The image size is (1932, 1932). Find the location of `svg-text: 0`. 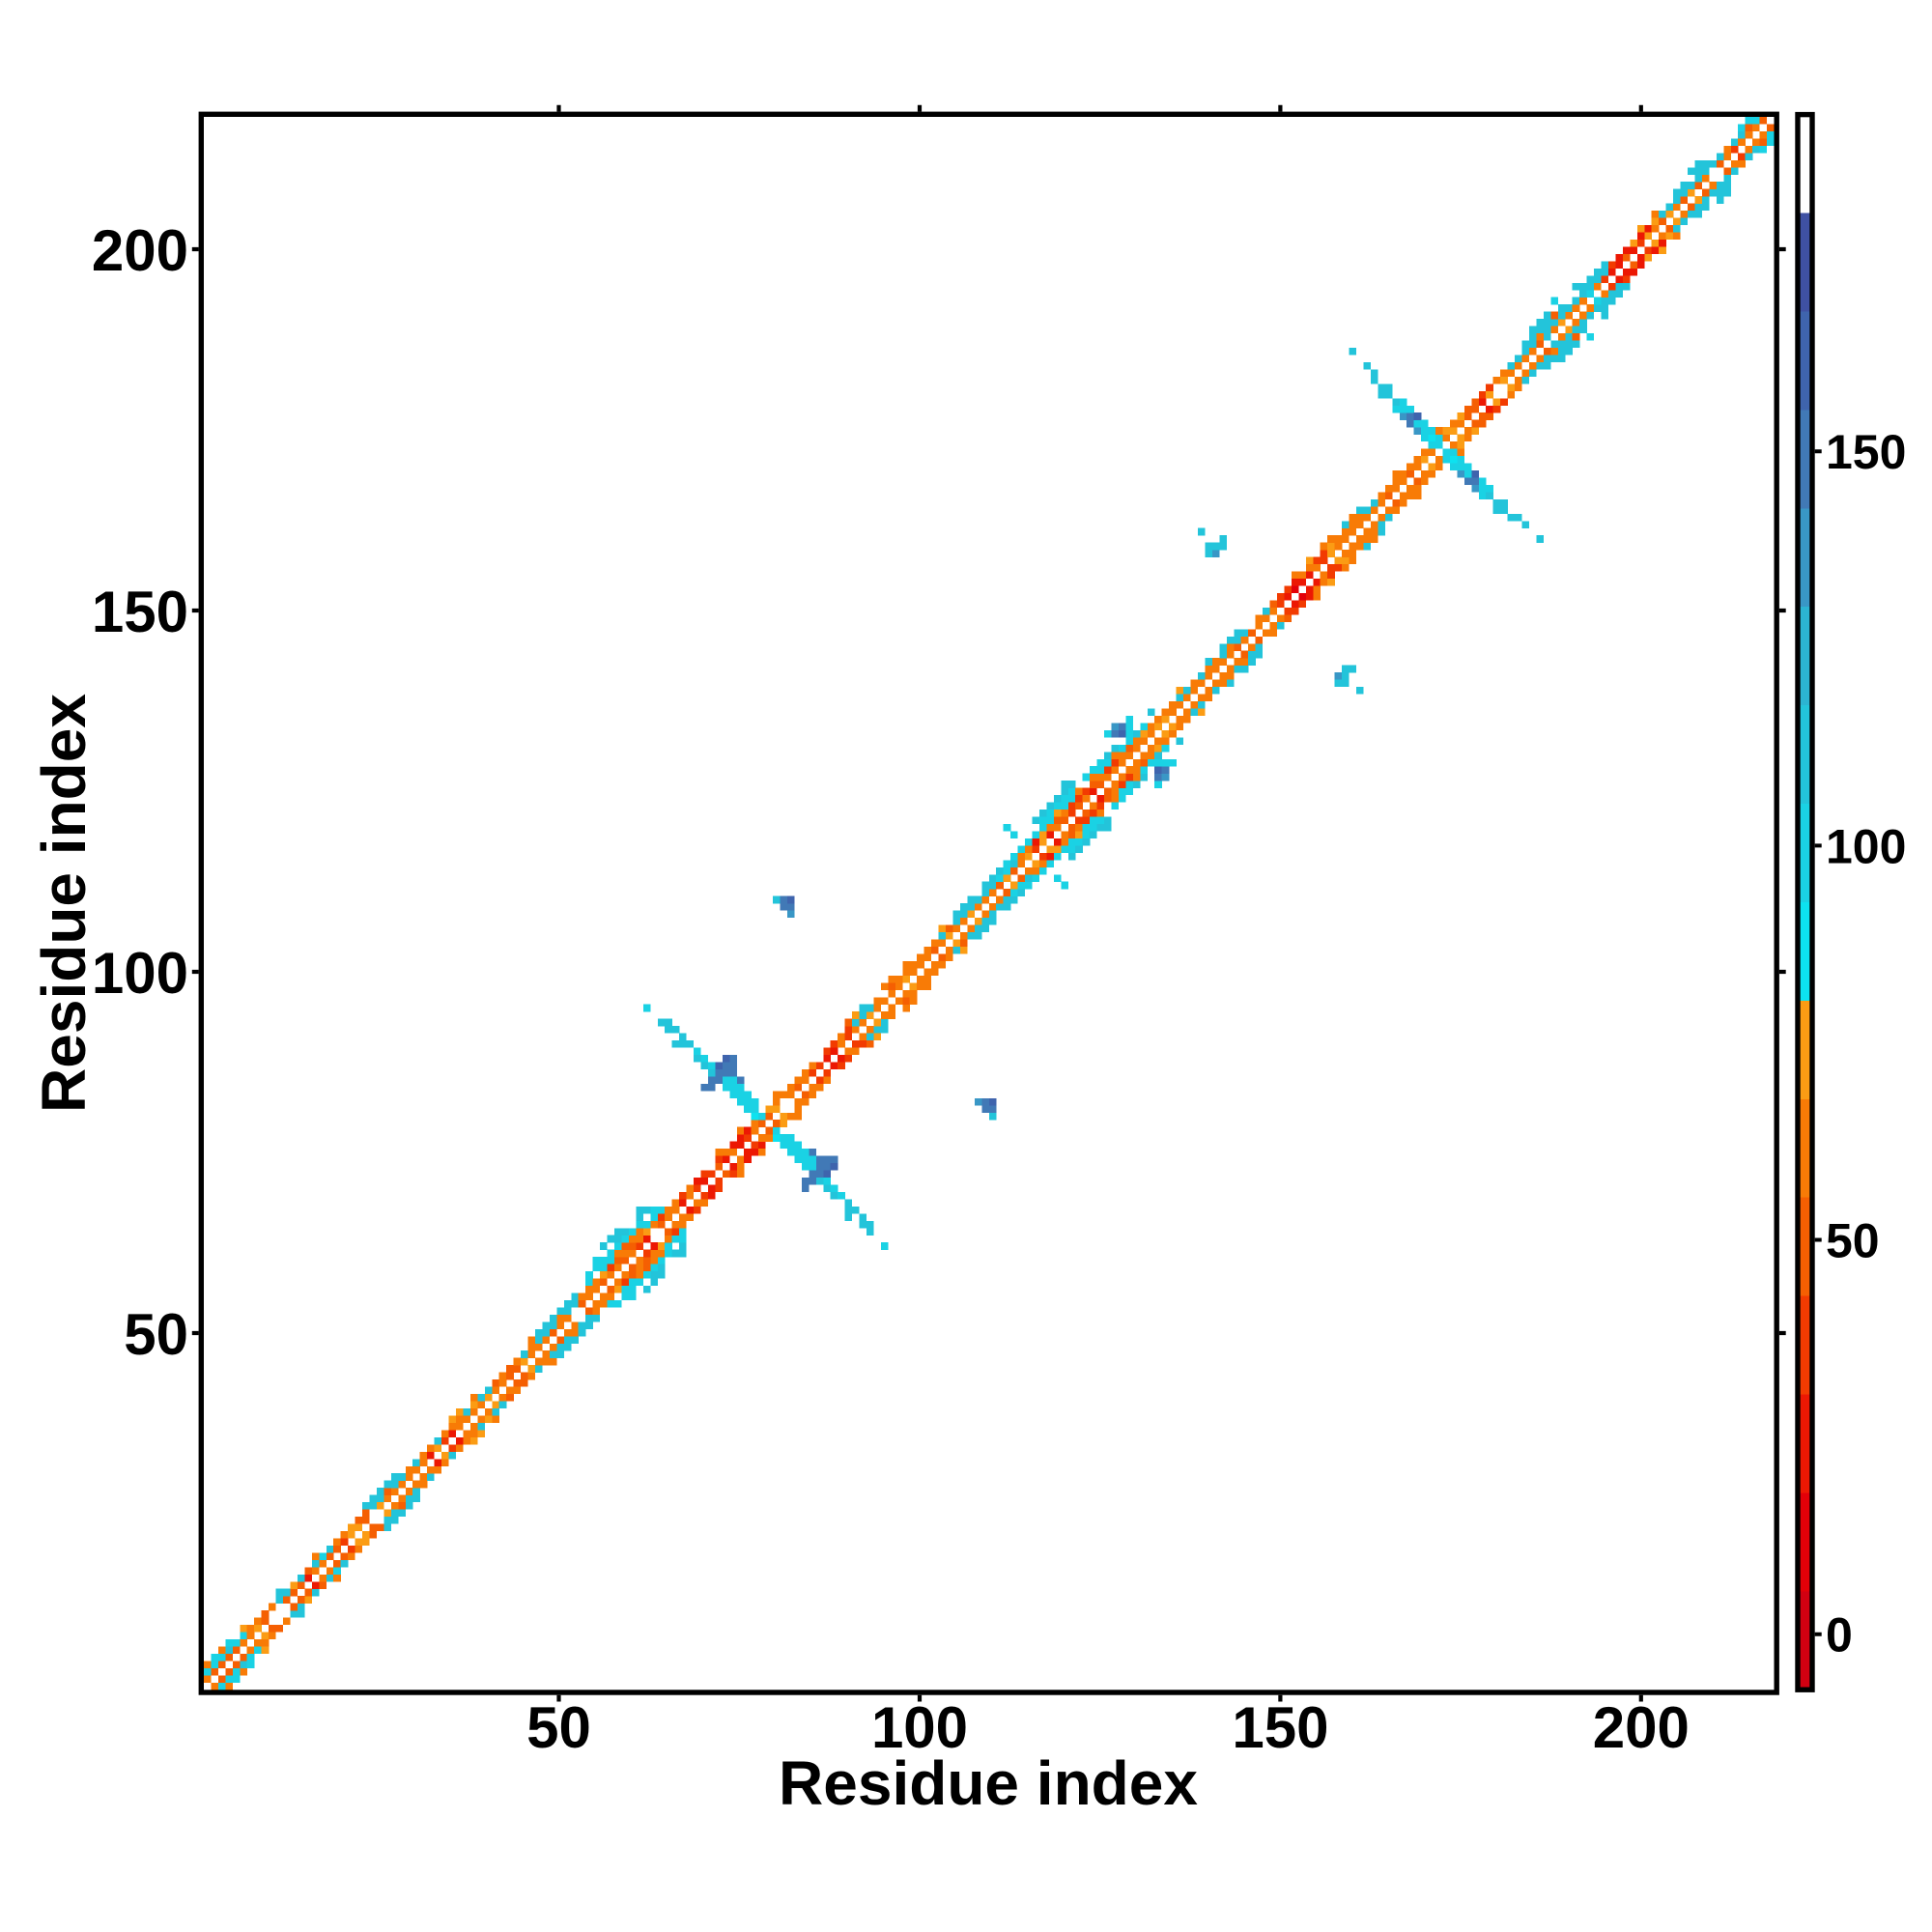

svg-text: 0 is located at coordinates (1839, 1635).